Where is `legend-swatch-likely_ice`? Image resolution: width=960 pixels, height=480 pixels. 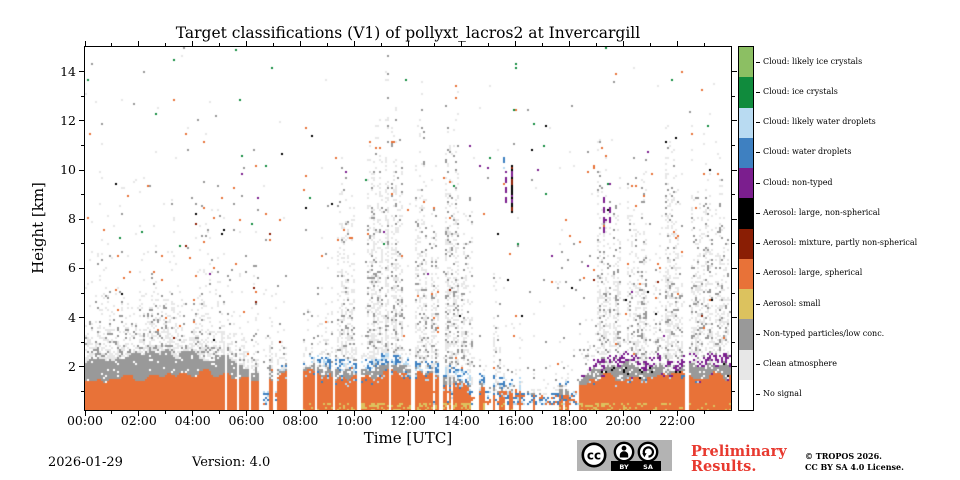
legend-swatch-likely_ice is located at coordinates (746, 62).